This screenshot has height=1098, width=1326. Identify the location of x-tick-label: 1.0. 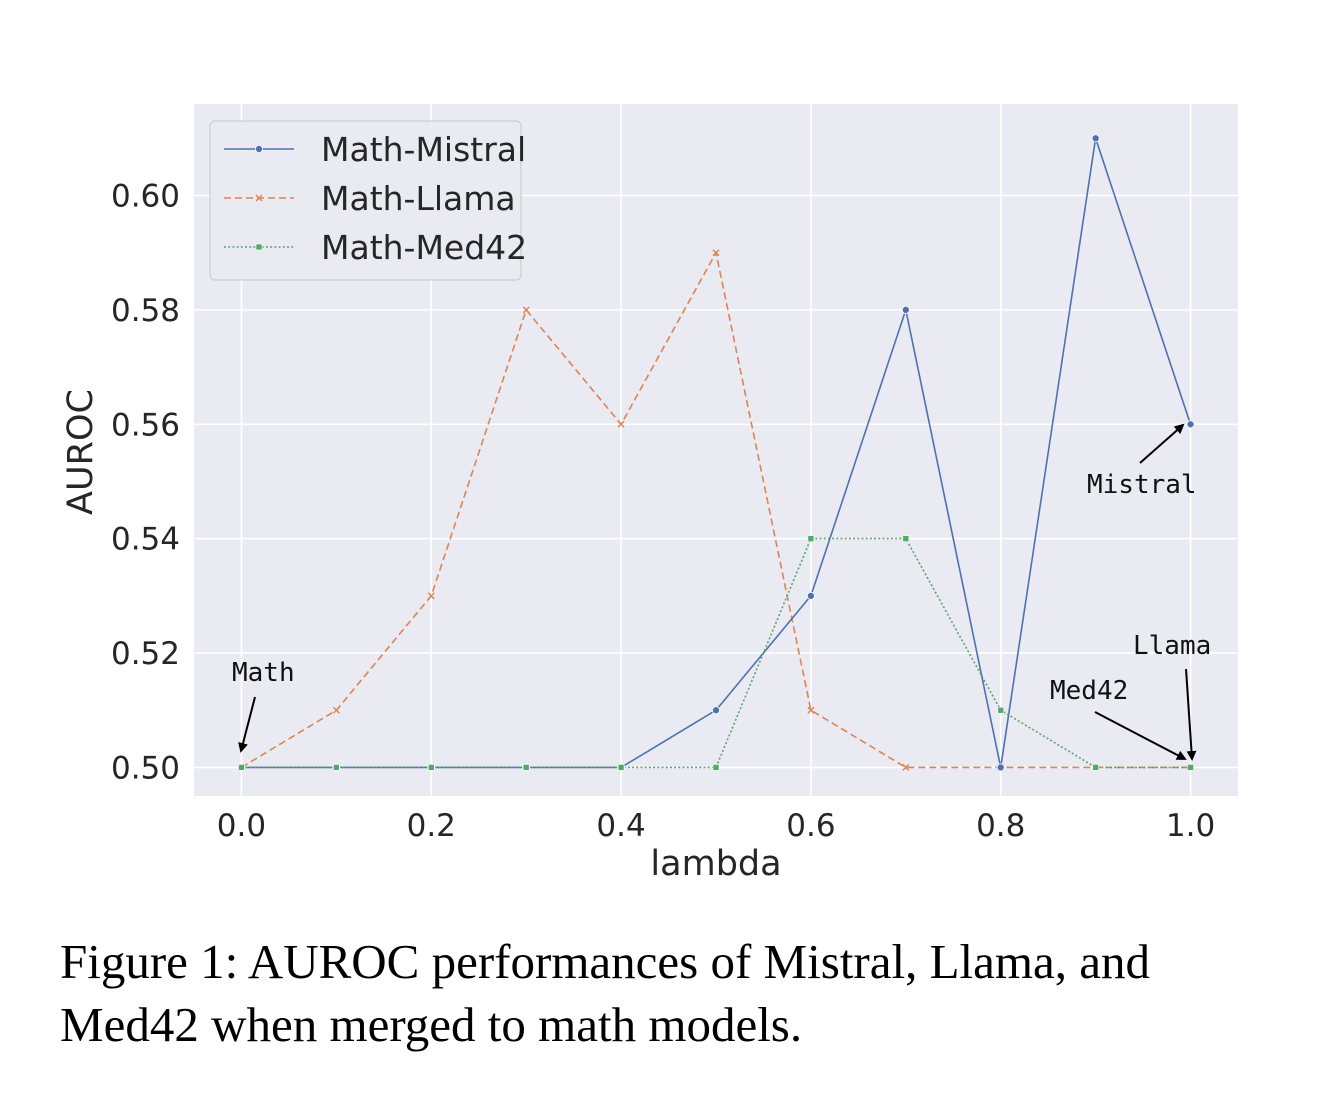
(1190, 826).